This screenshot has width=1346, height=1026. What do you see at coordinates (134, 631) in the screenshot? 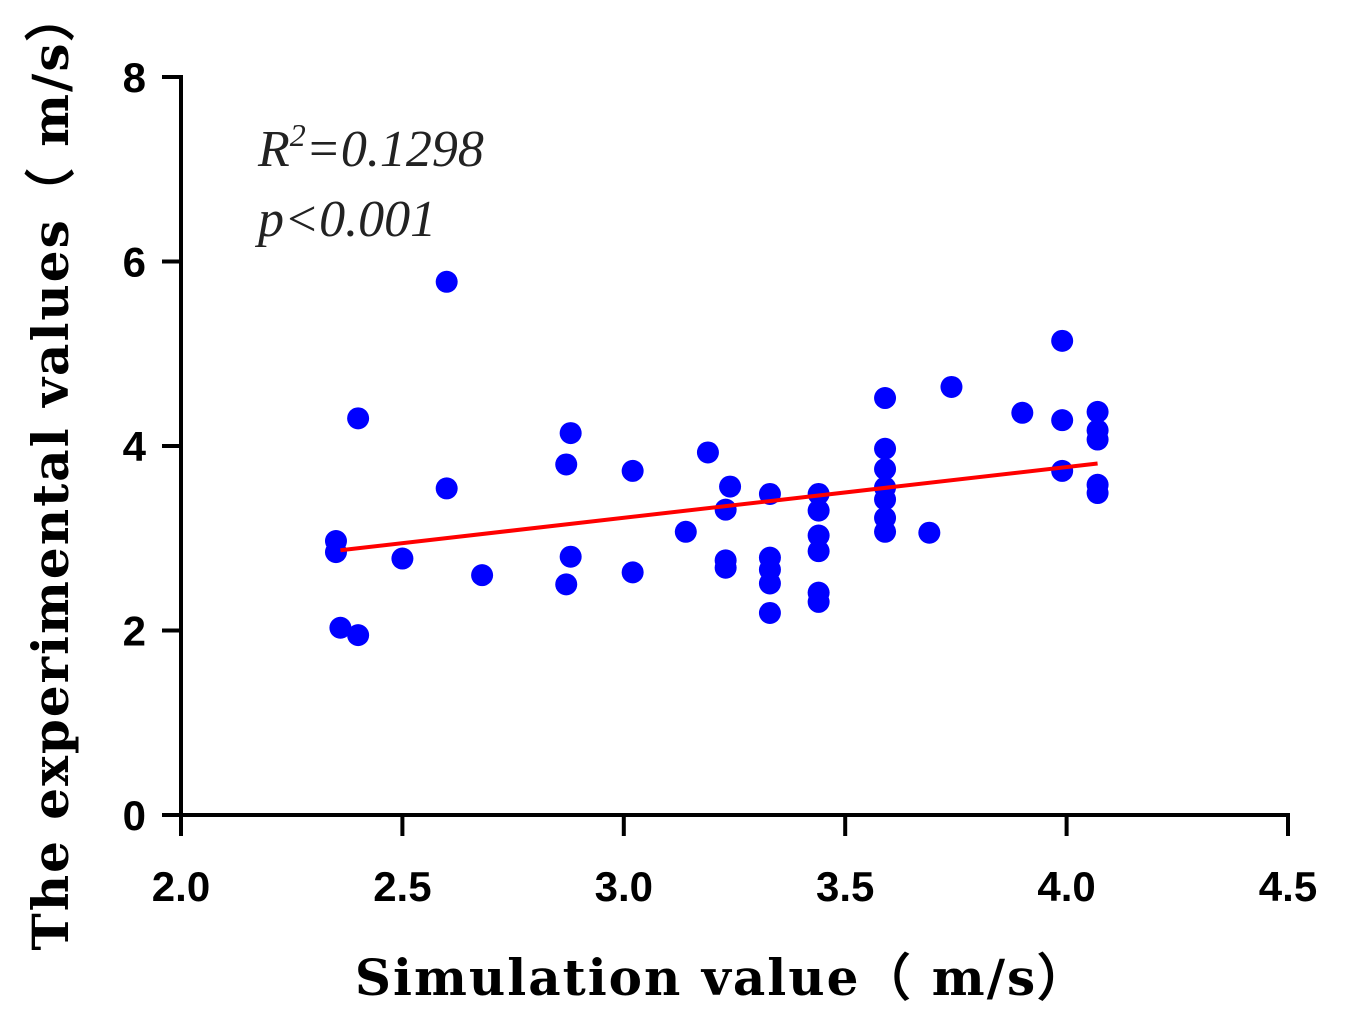
I see `y-tick-label: 2` at bounding box center [134, 631].